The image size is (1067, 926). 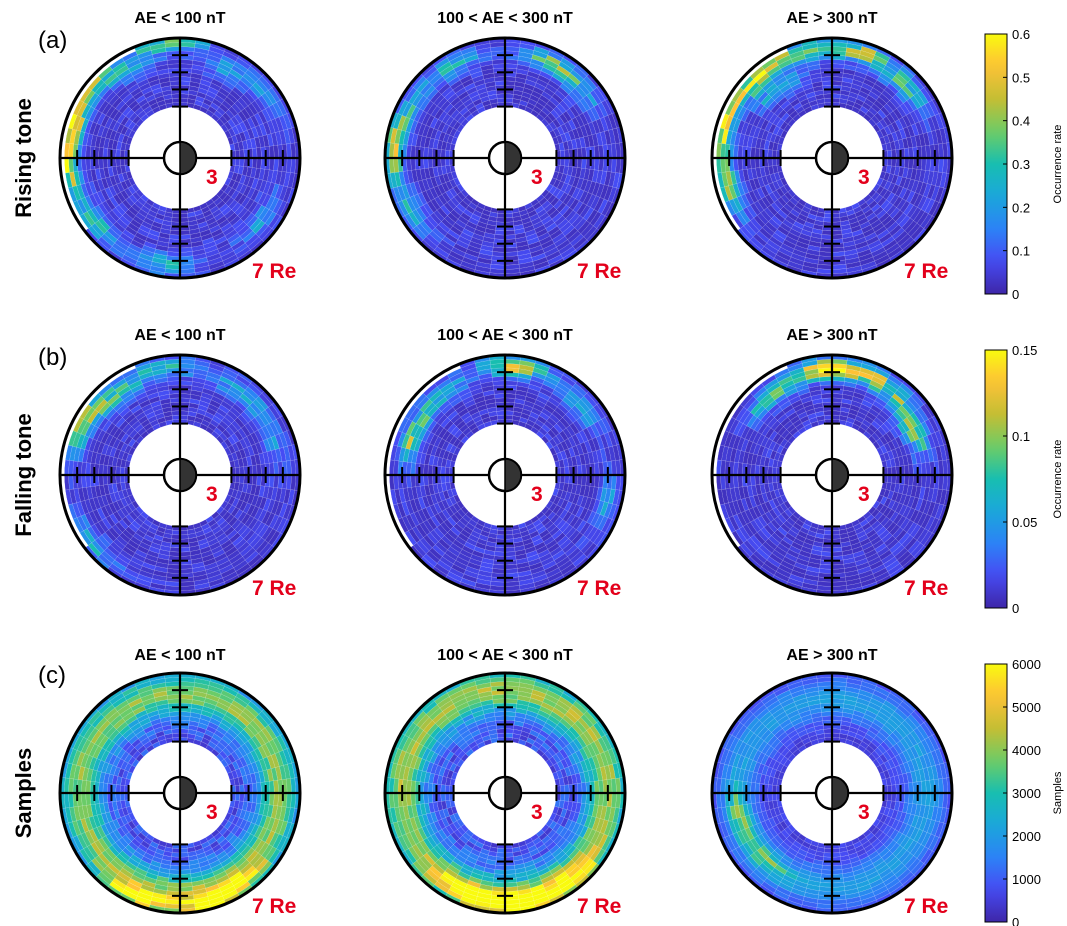 What do you see at coordinates (1021, 207) in the screenshot?
I see `colorbar-tick-label: 0.2` at bounding box center [1021, 207].